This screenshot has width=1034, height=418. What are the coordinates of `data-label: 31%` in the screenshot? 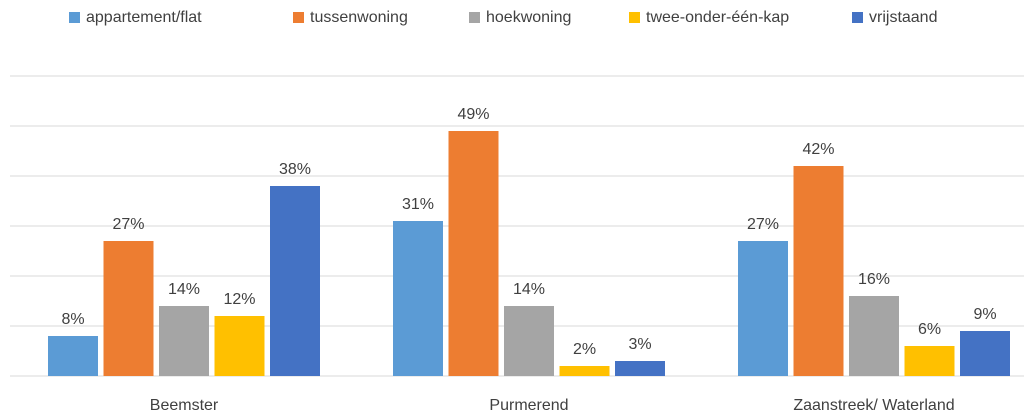 It's located at (418, 204).